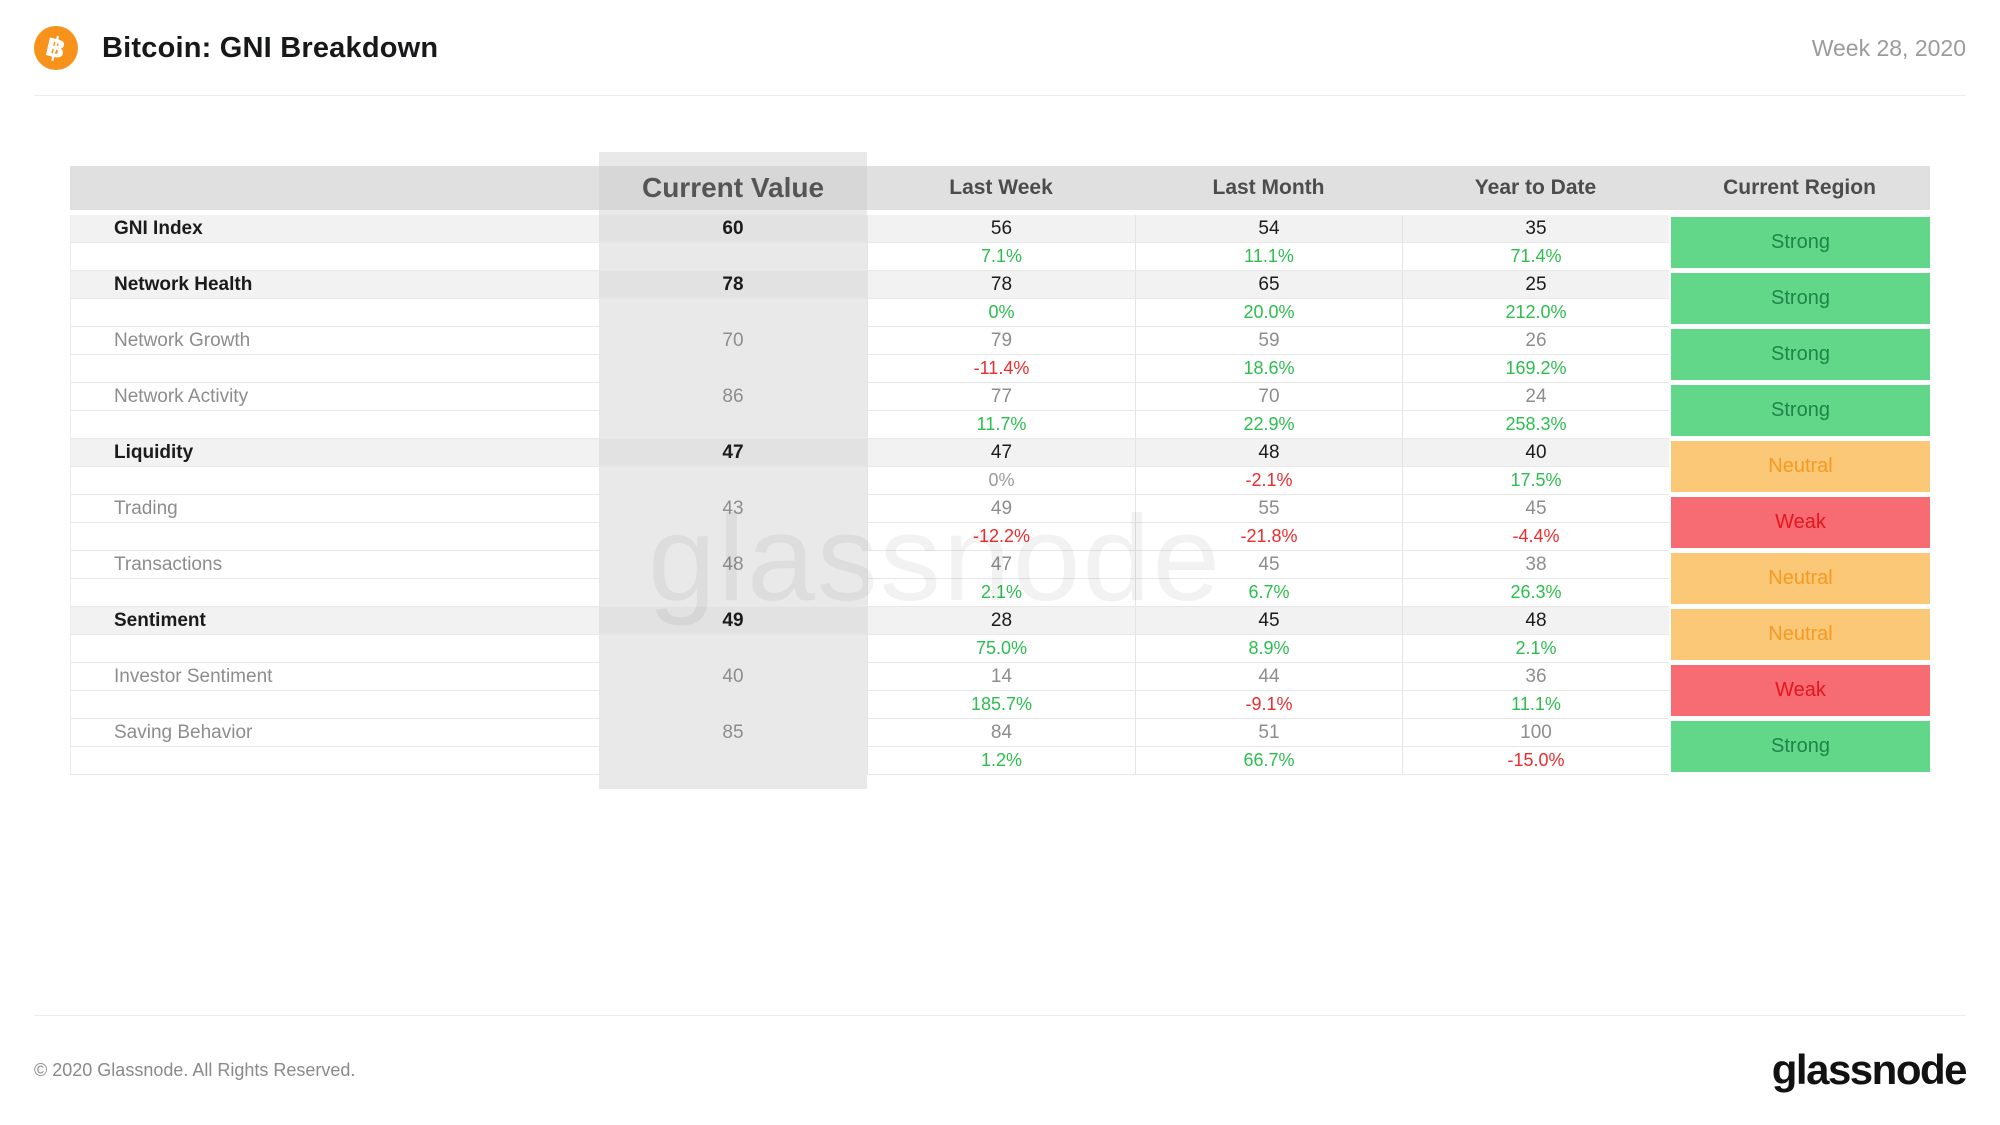  What do you see at coordinates (334, 285) in the screenshot?
I see `metric-label: Network Health` at bounding box center [334, 285].